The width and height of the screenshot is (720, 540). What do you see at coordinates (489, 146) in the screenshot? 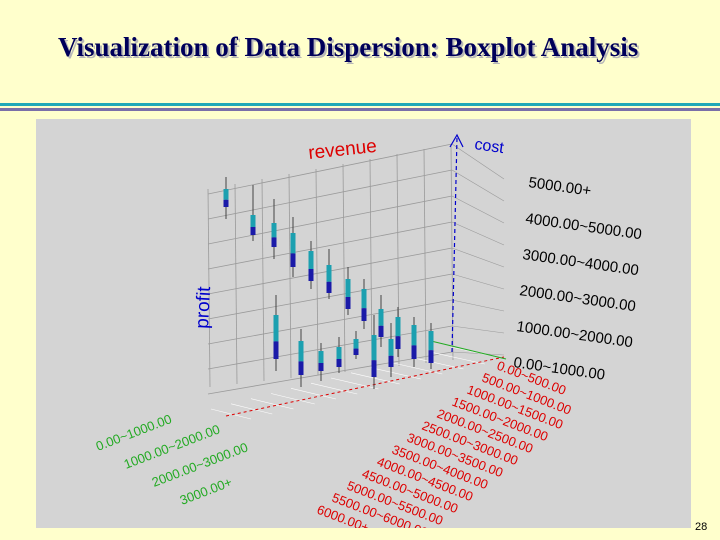
I see `cost-axis-label: cost` at bounding box center [489, 146].